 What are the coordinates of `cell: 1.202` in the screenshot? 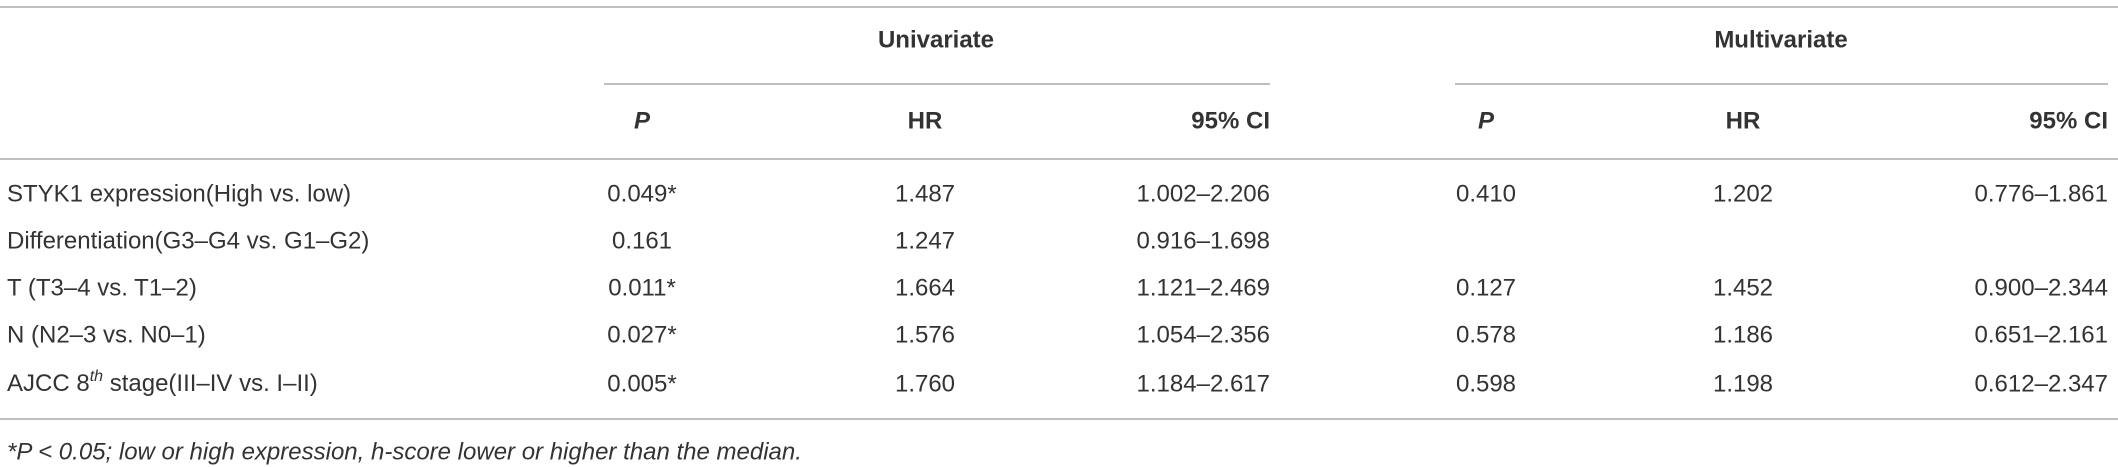 It's located at (1743, 193).